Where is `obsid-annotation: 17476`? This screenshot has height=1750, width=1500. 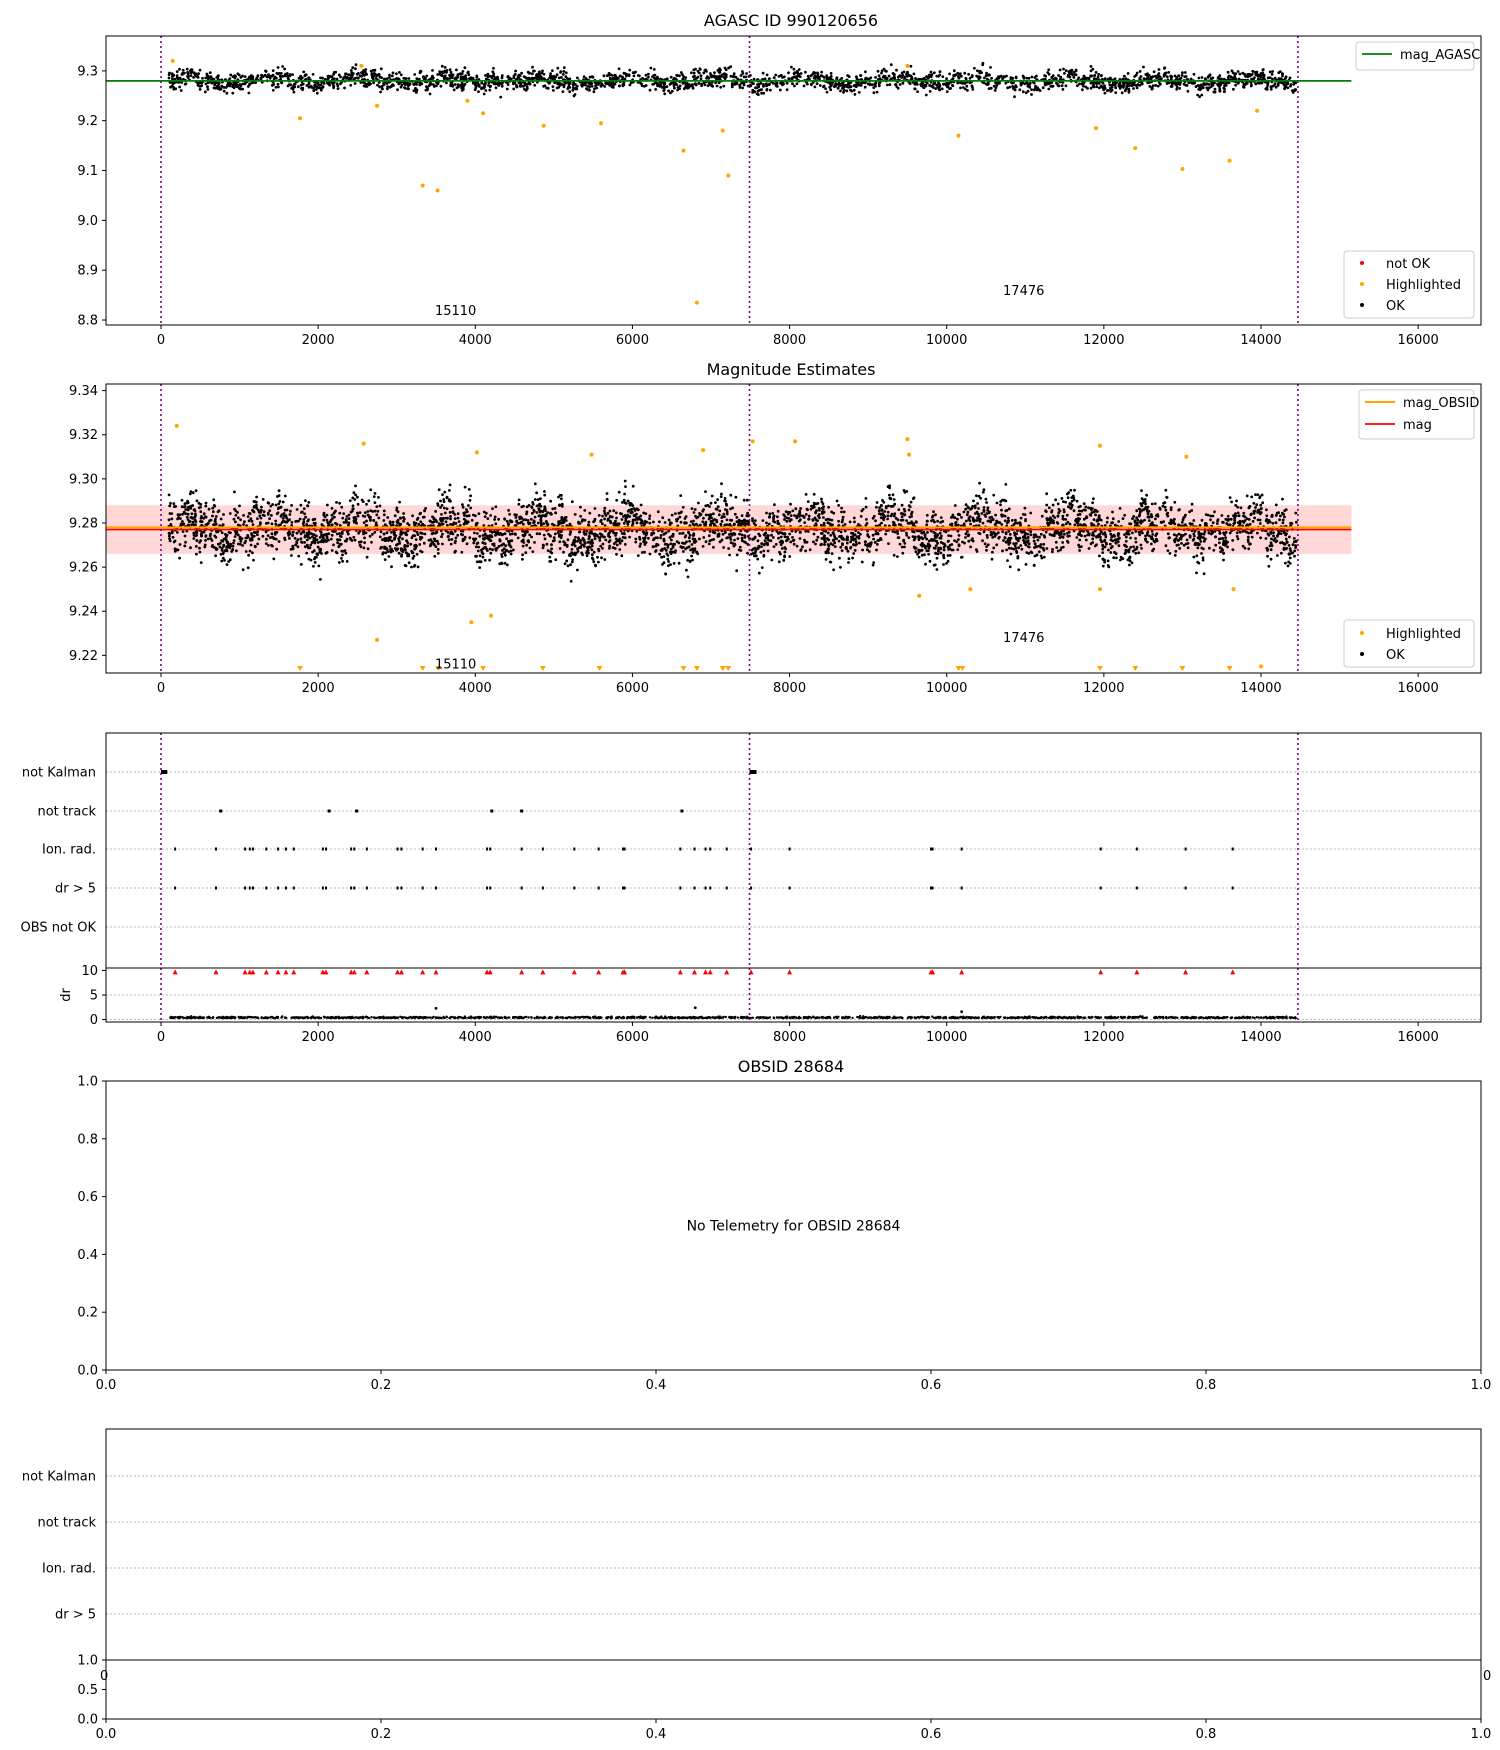
obsid-annotation: 17476 is located at coordinates (1023, 291).